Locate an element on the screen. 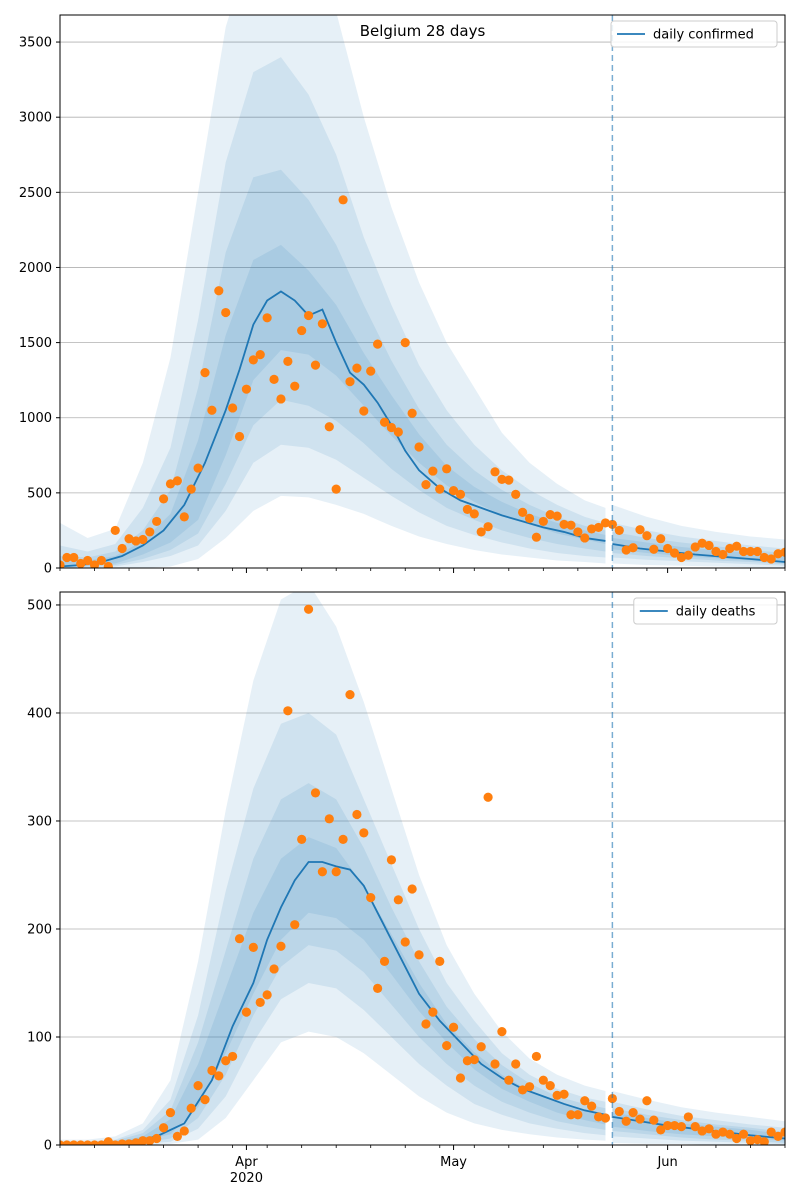 The height and width of the screenshot is (1200, 800). y-tick-label: 400 is located at coordinates (39, 713).